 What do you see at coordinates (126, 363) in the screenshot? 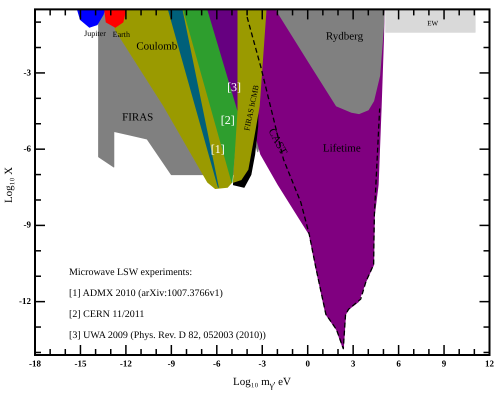
I see `x-tick-label: -12` at bounding box center [126, 363].